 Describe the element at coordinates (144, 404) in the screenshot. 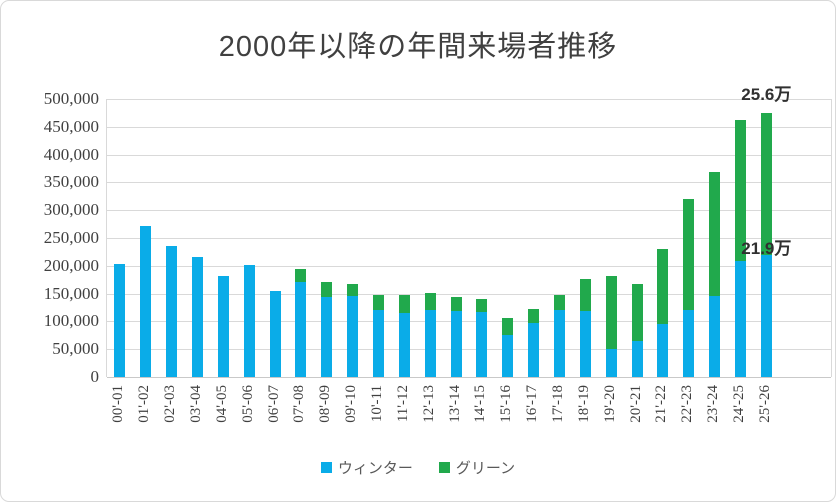

I see `x-axis-tick-label: 01'-02` at that location.